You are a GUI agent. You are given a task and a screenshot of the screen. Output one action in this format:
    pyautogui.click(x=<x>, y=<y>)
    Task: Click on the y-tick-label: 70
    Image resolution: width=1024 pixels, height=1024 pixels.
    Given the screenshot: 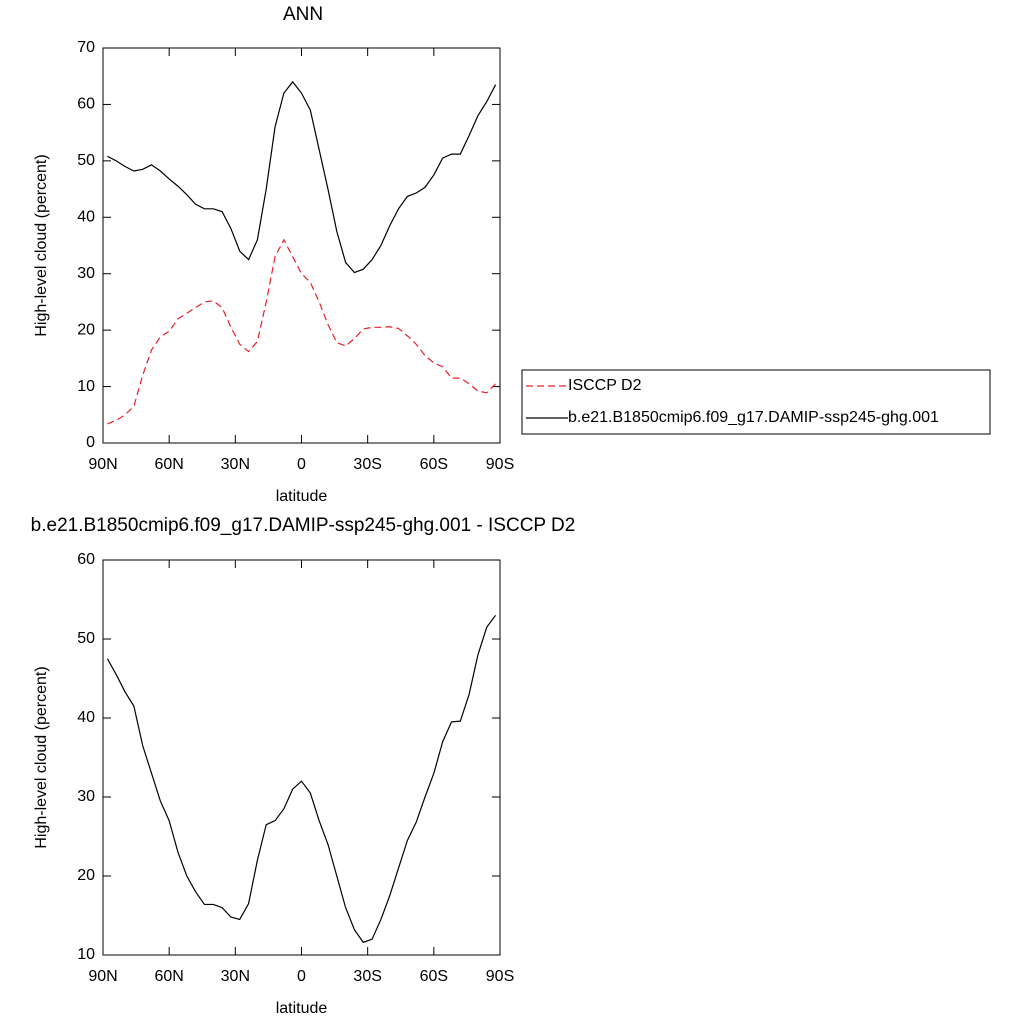 What is the action you would take?
    pyautogui.click(x=86, y=47)
    